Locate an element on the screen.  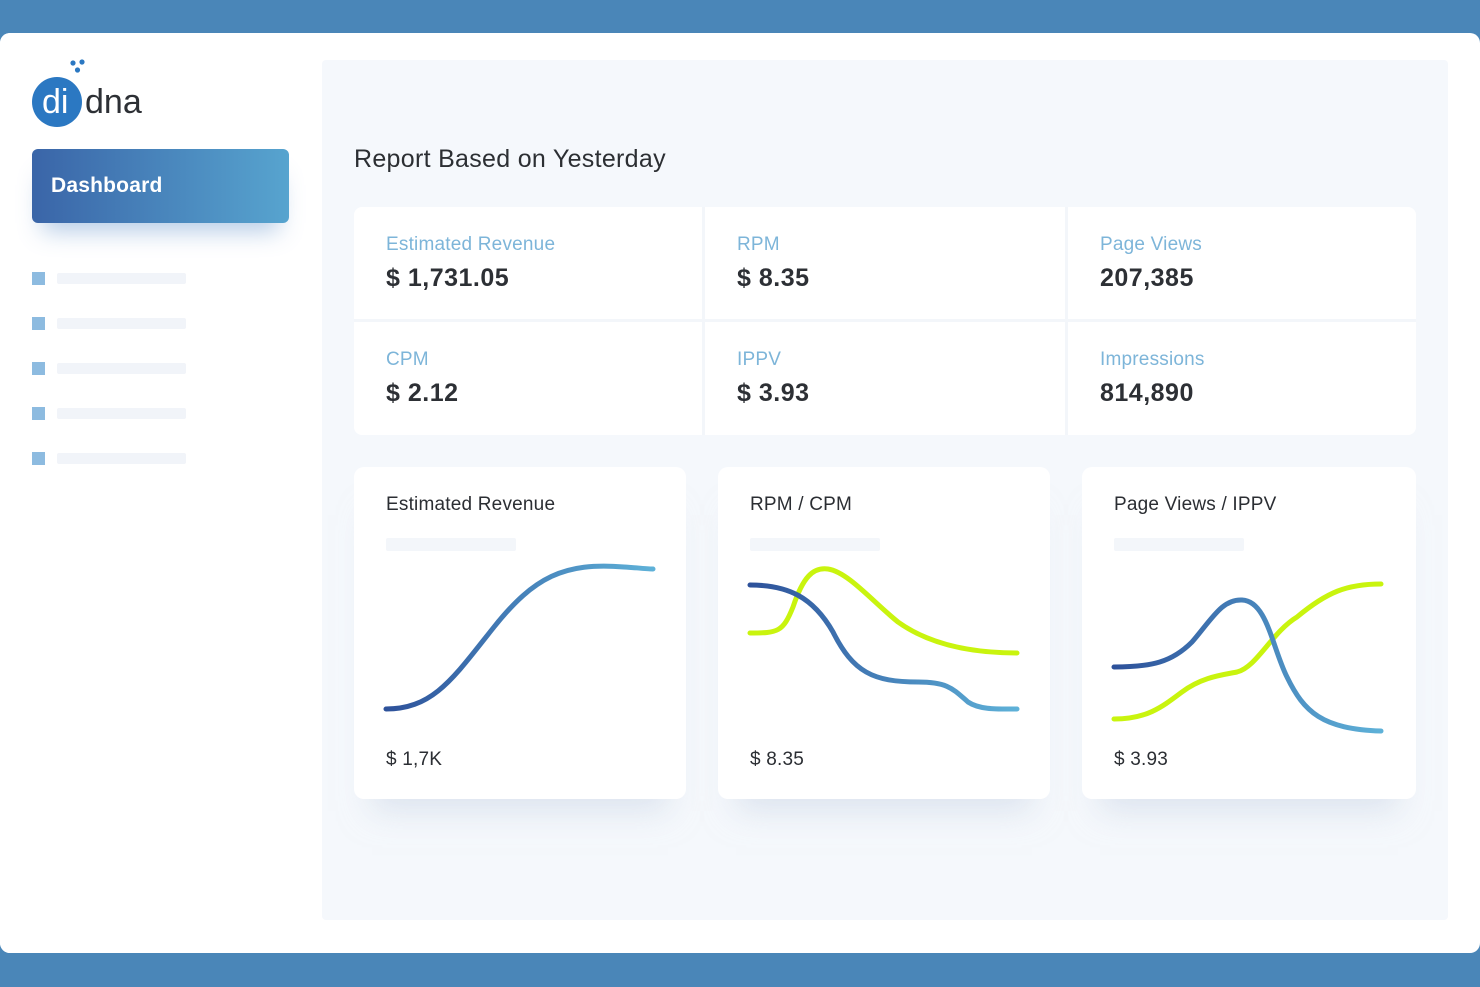
logo-circle is located at coordinates (57, 102).